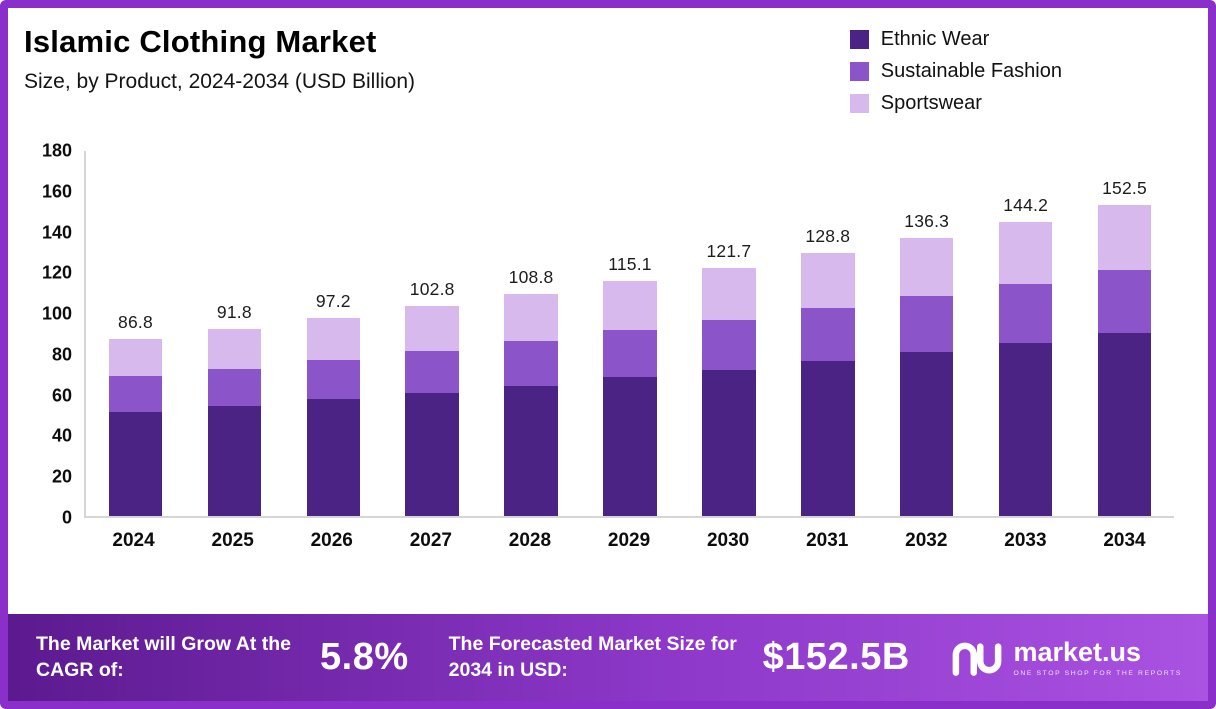  I want to click on y-tick-label: 100, so click(56, 313).